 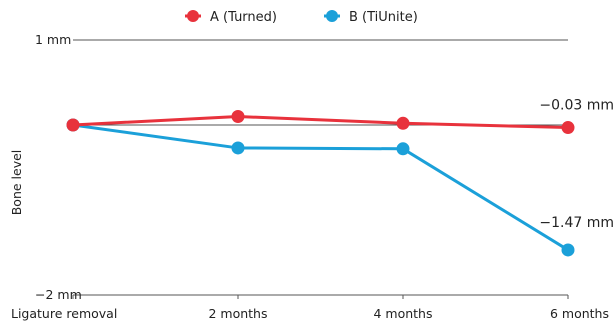 I want to click on series-line, so click(x=320, y=122).